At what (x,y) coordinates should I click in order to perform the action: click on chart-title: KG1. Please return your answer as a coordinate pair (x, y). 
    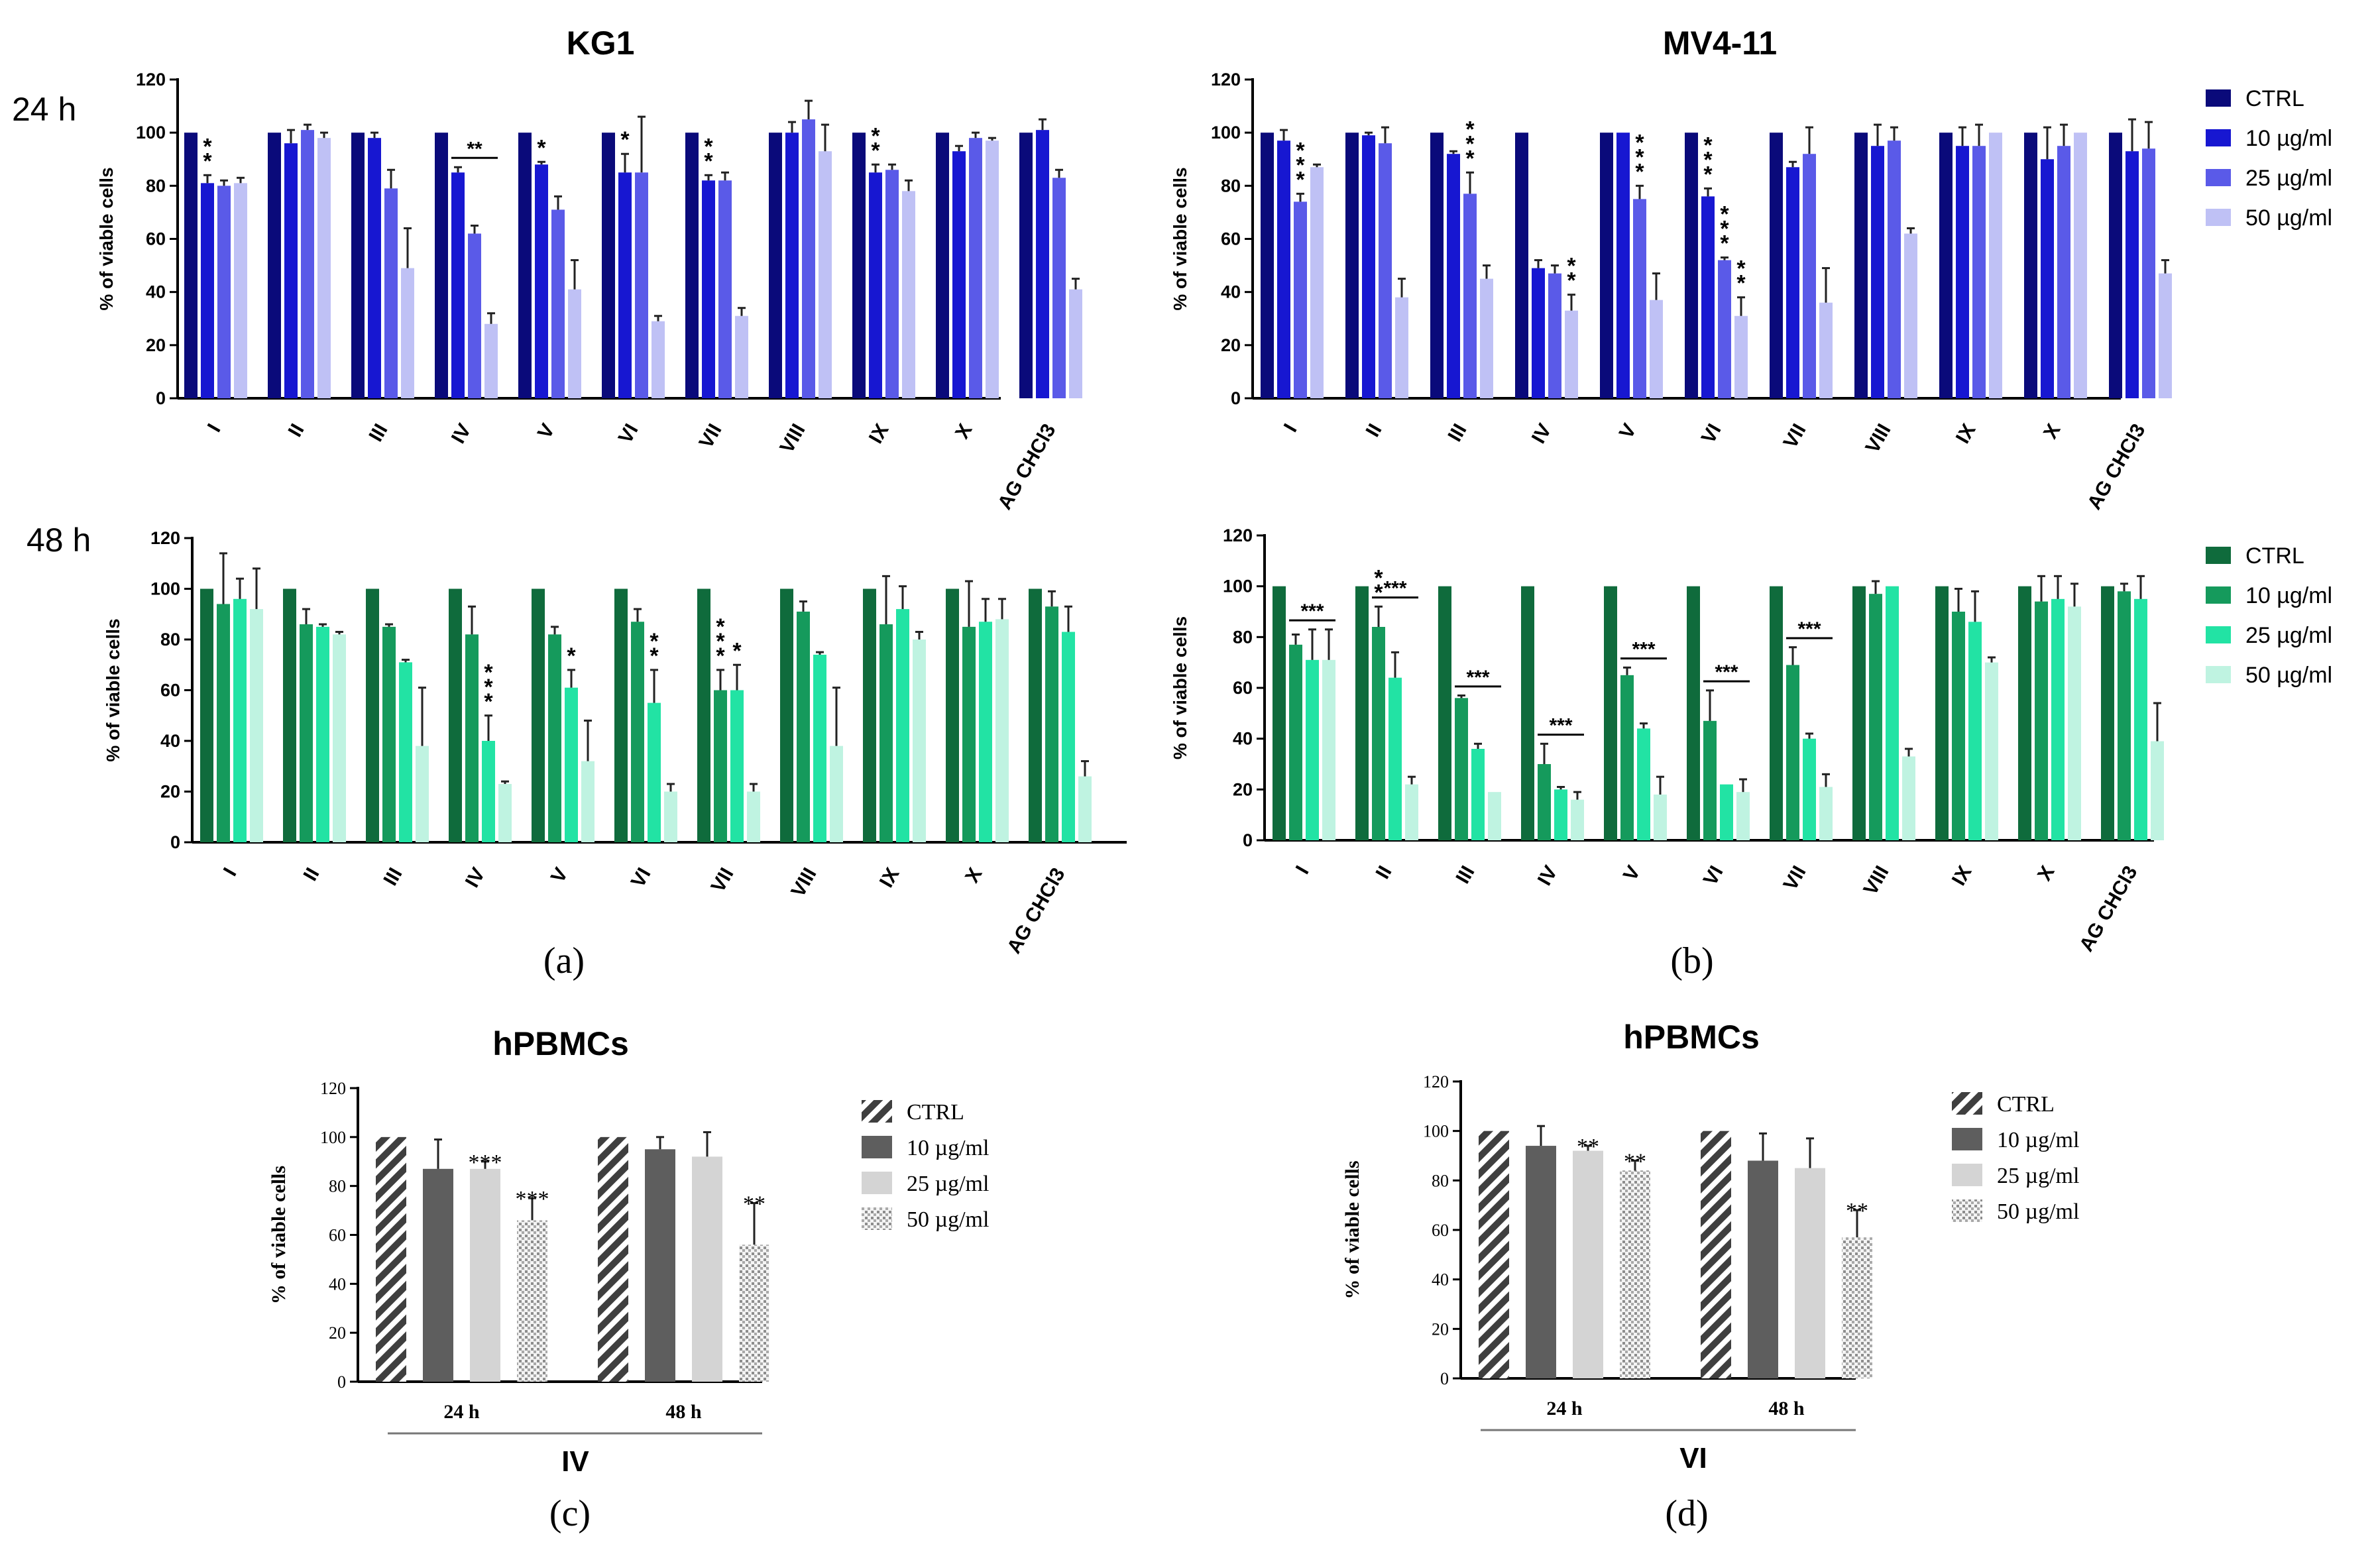
    Looking at the image, I should click on (601, 43).